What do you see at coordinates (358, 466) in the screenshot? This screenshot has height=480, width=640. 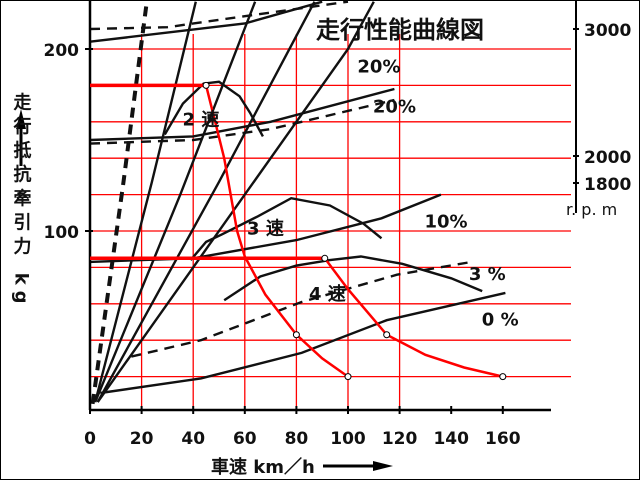 I see `x-axis-arrow-icon` at bounding box center [358, 466].